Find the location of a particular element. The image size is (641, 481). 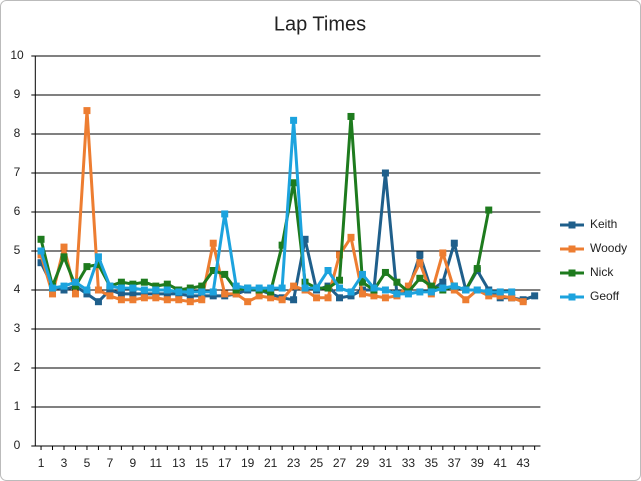

y-tick-label: 6 is located at coordinates (17, 211).